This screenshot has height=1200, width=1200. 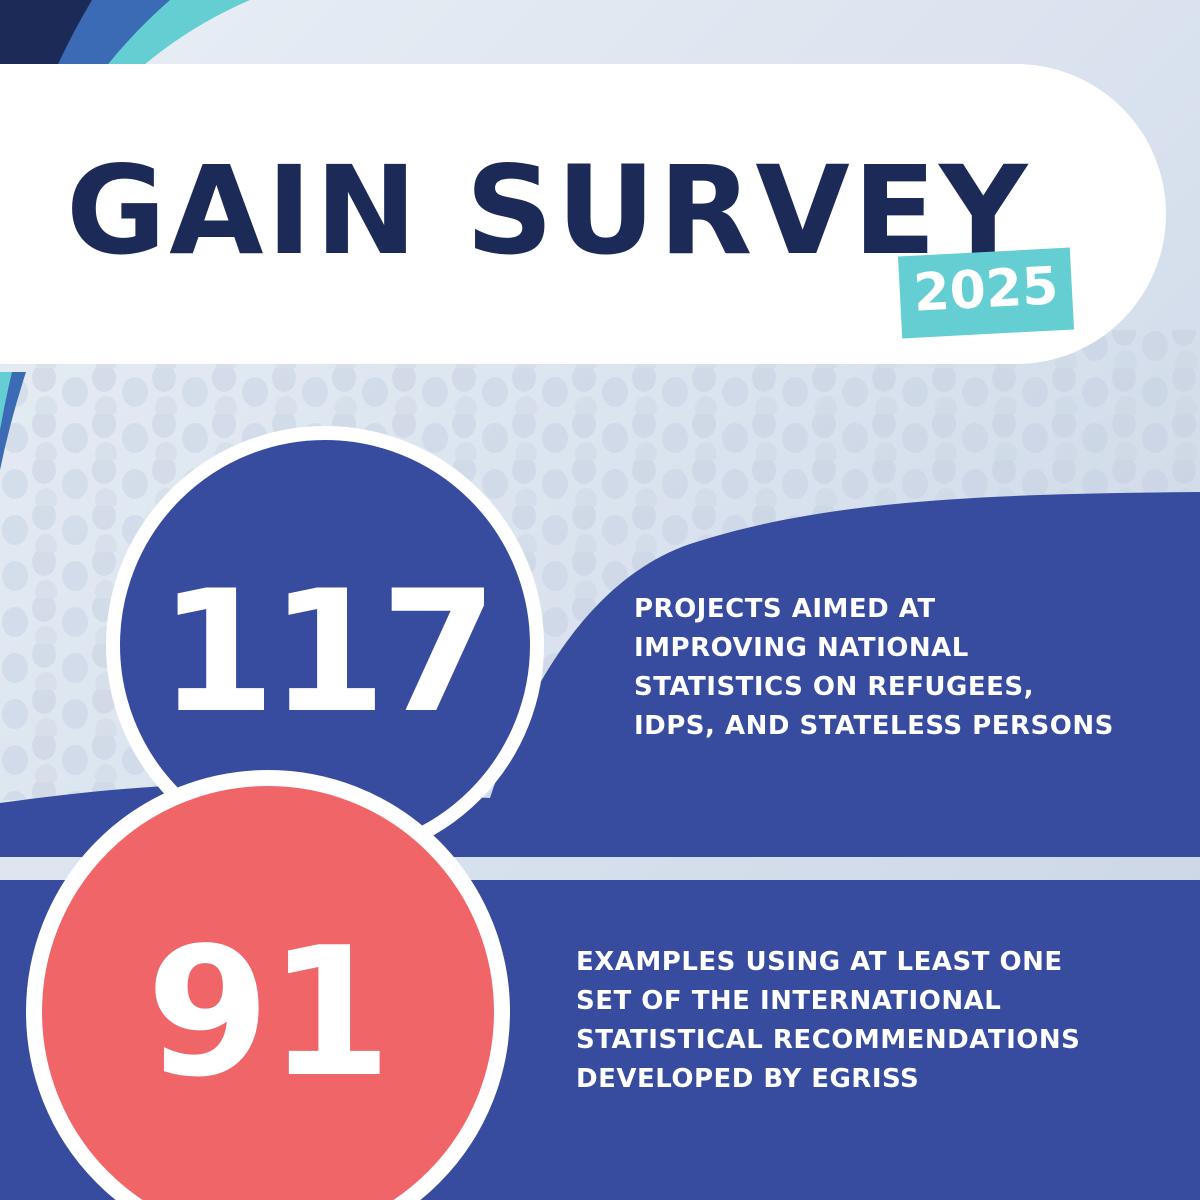 What do you see at coordinates (269, 1012) in the screenshot?
I see `stat-value-examples: 91` at bounding box center [269, 1012].